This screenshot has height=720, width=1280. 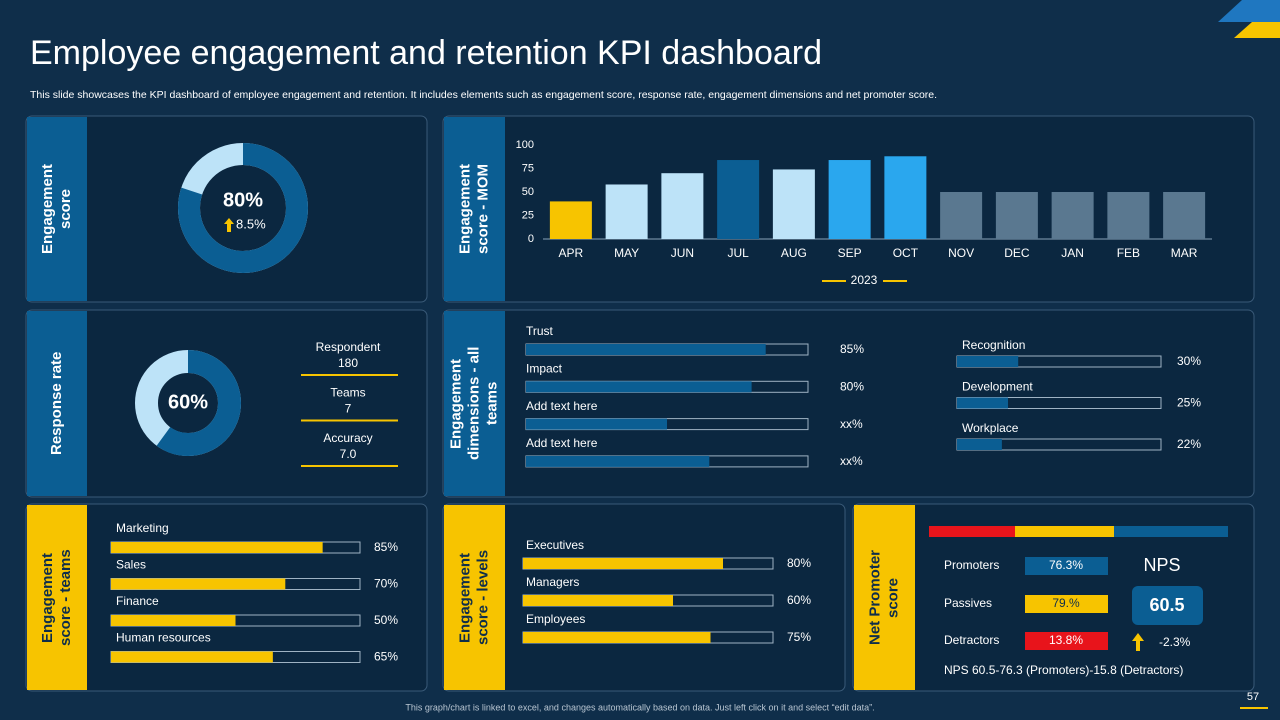 What do you see at coordinates (142, 528) in the screenshot?
I see `progress-label: Marketing` at bounding box center [142, 528].